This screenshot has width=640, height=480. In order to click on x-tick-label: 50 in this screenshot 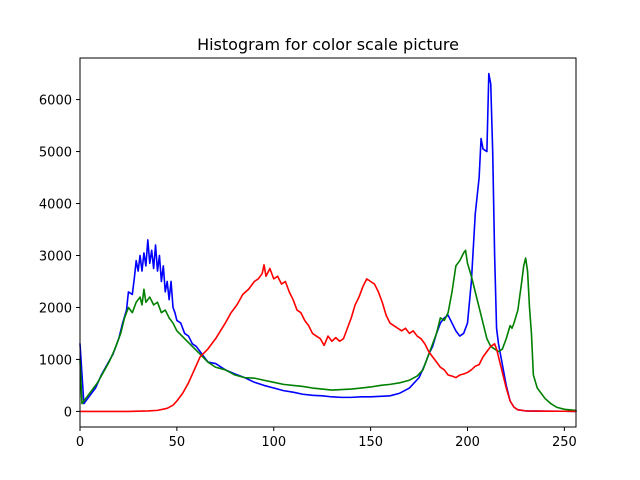, I will do `click(177, 442)`.